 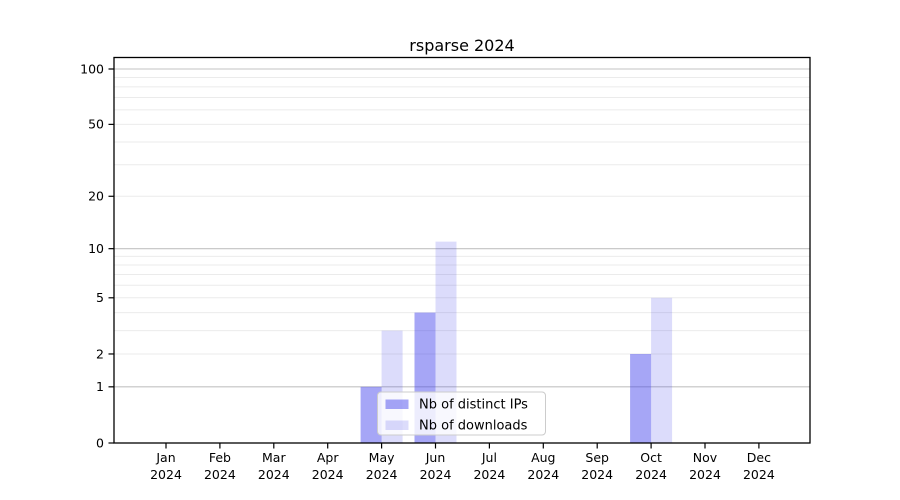 What do you see at coordinates (597, 474) in the screenshot?
I see `xtick-label-year-sep: 2024` at bounding box center [597, 474].